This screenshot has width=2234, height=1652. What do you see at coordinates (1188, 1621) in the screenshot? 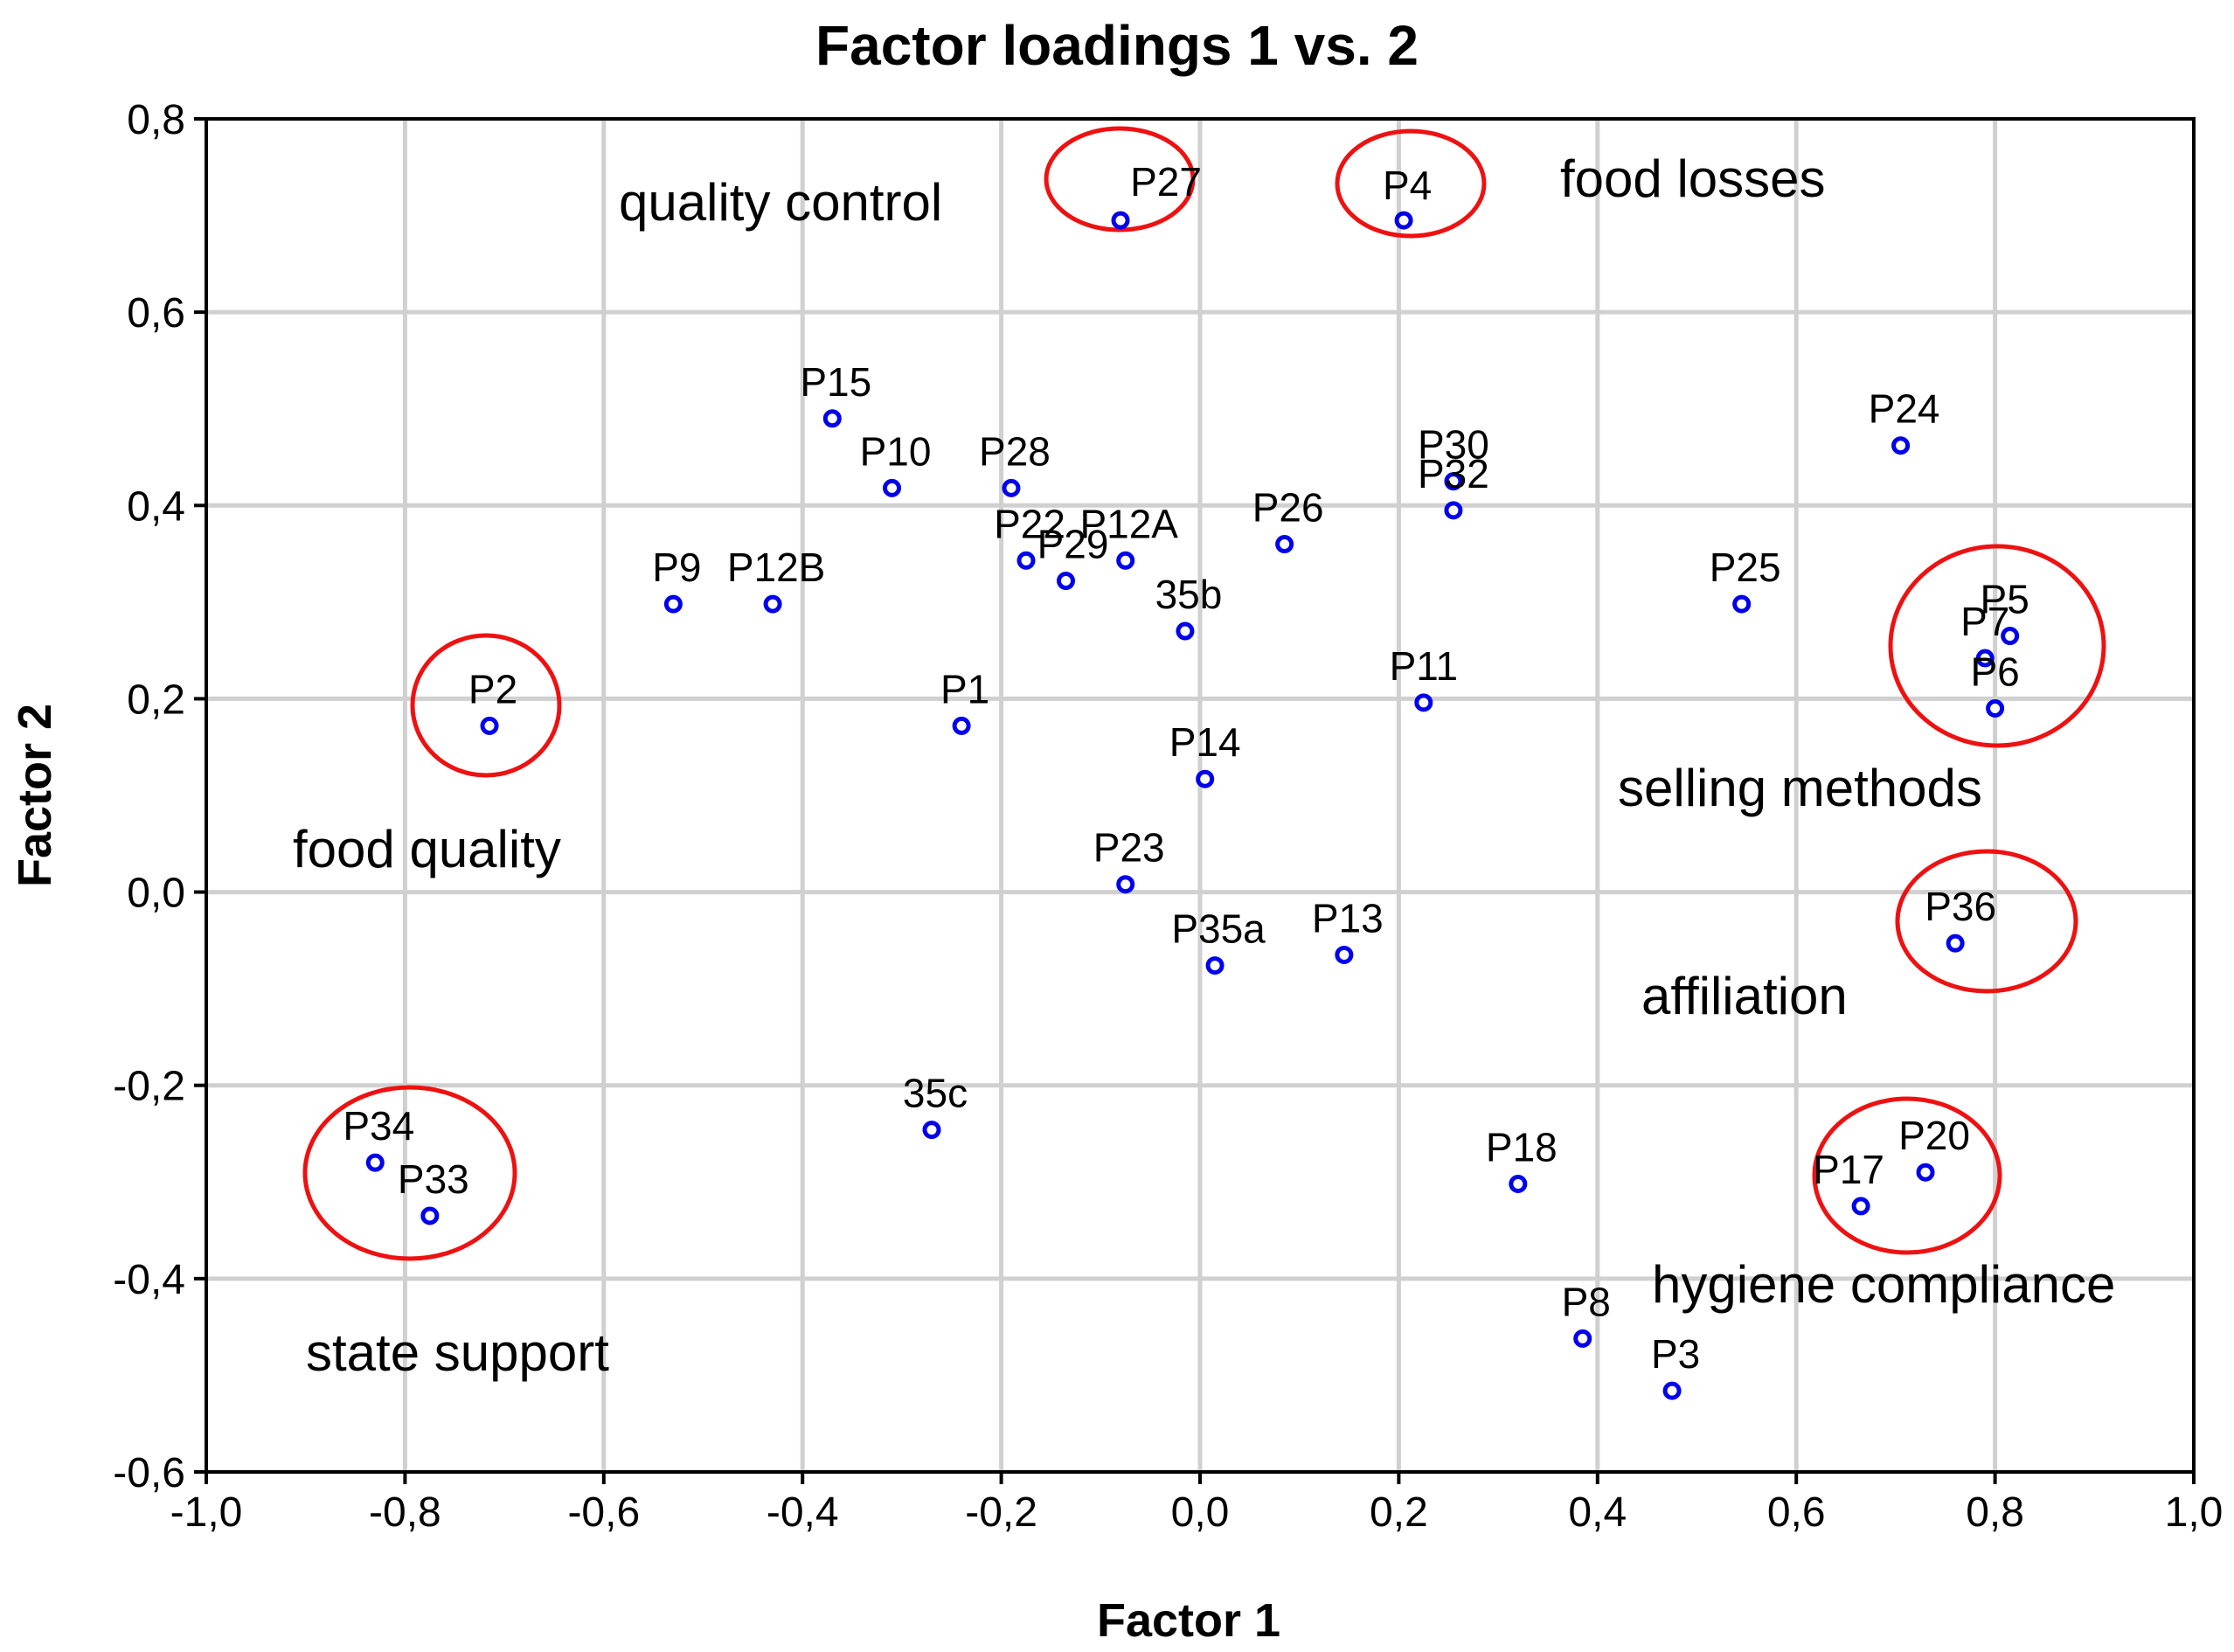
I see `x-axis-label: Factor 1` at bounding box center [1188, 1621].